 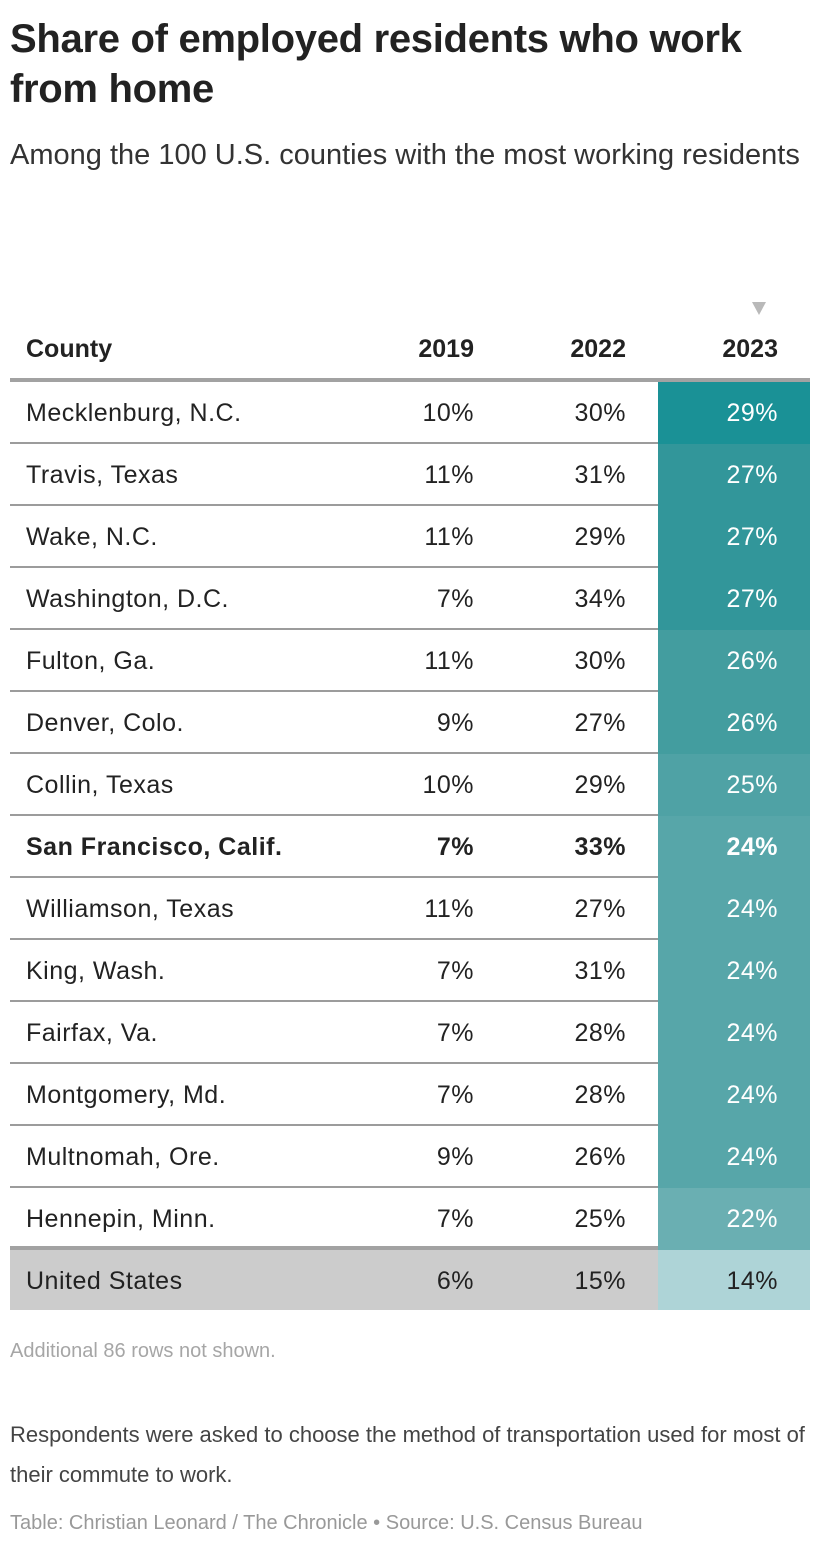 What do you see at coordinates (600, 1157) in the screenshot?
I see `value-2022: 26%` at bounding box center [600, 1157].